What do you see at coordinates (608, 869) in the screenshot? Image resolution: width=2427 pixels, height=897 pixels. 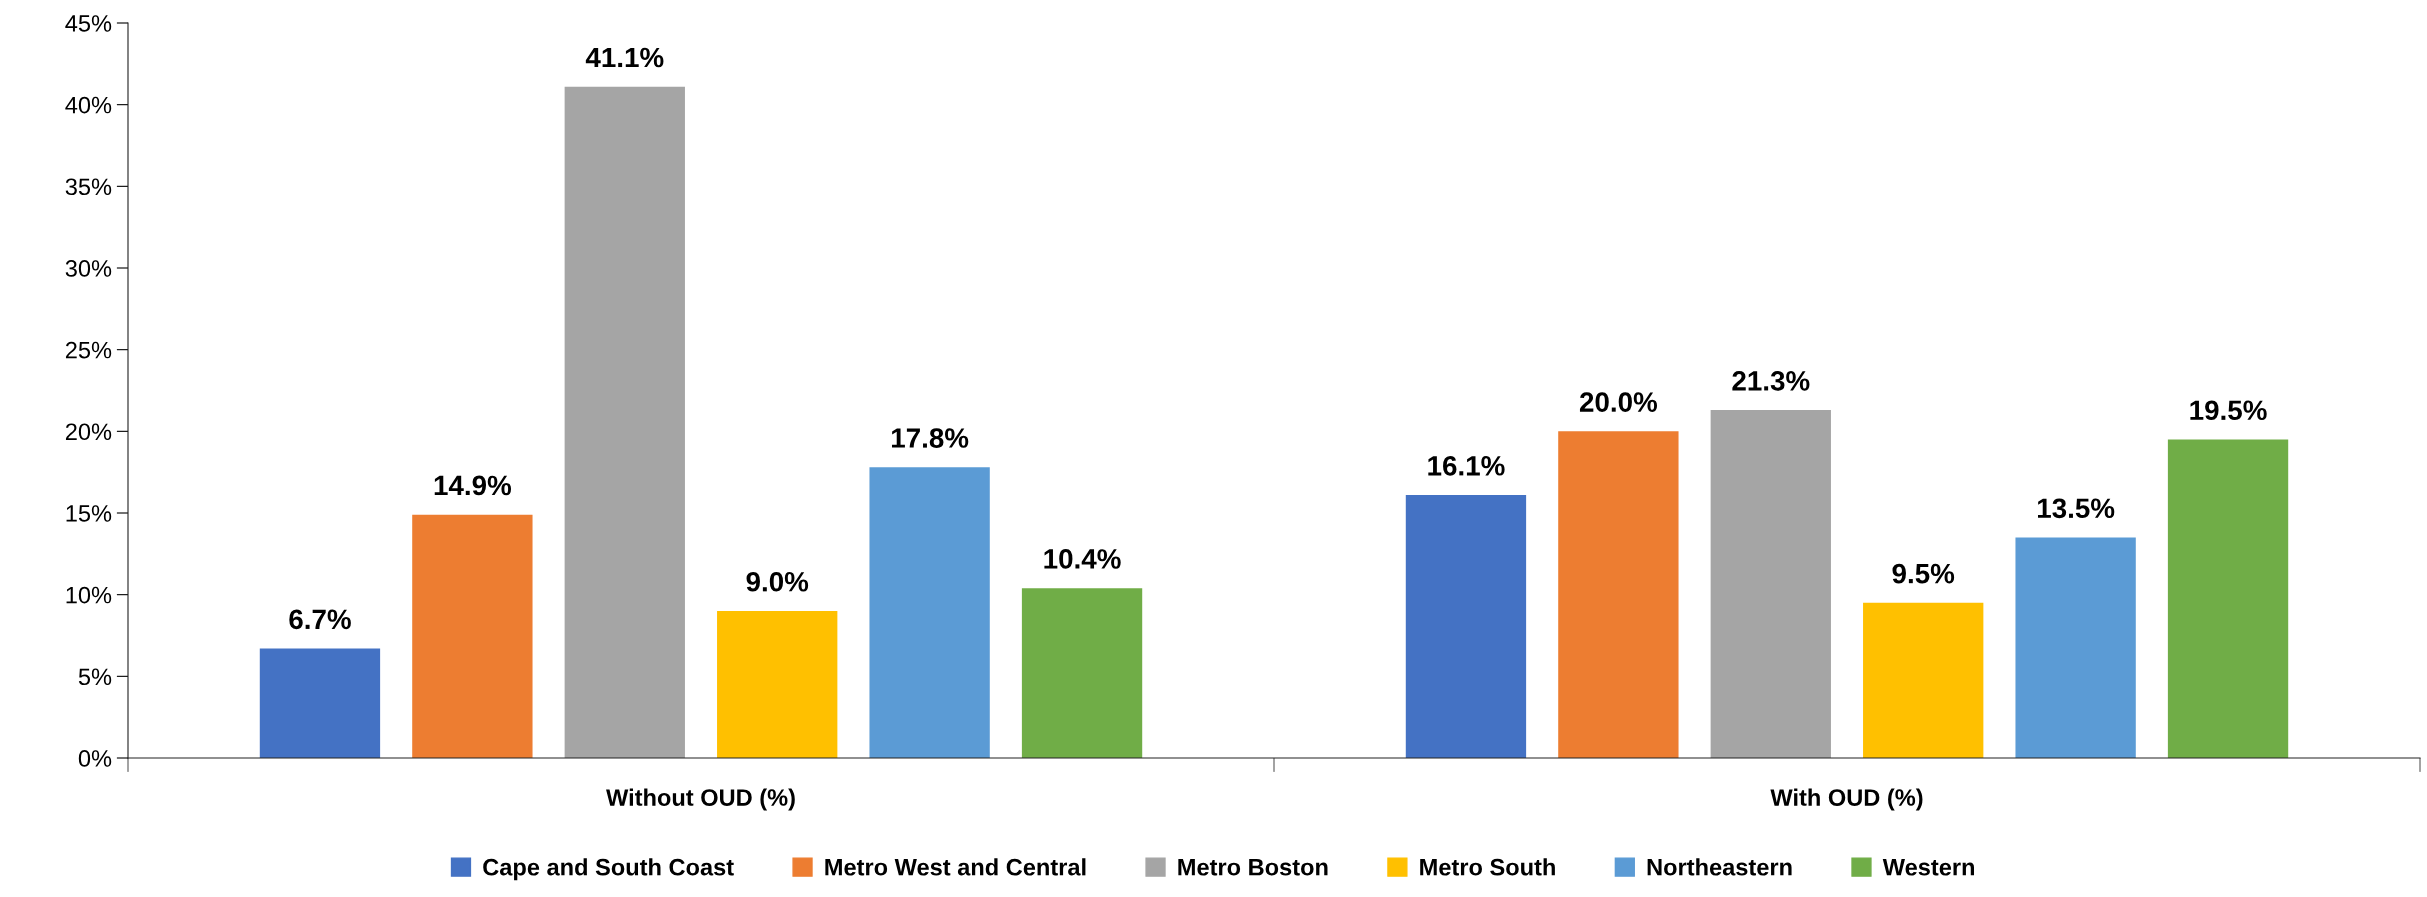 I see `legend-label: Cape and South Coast` at bounding box center [608, 869].